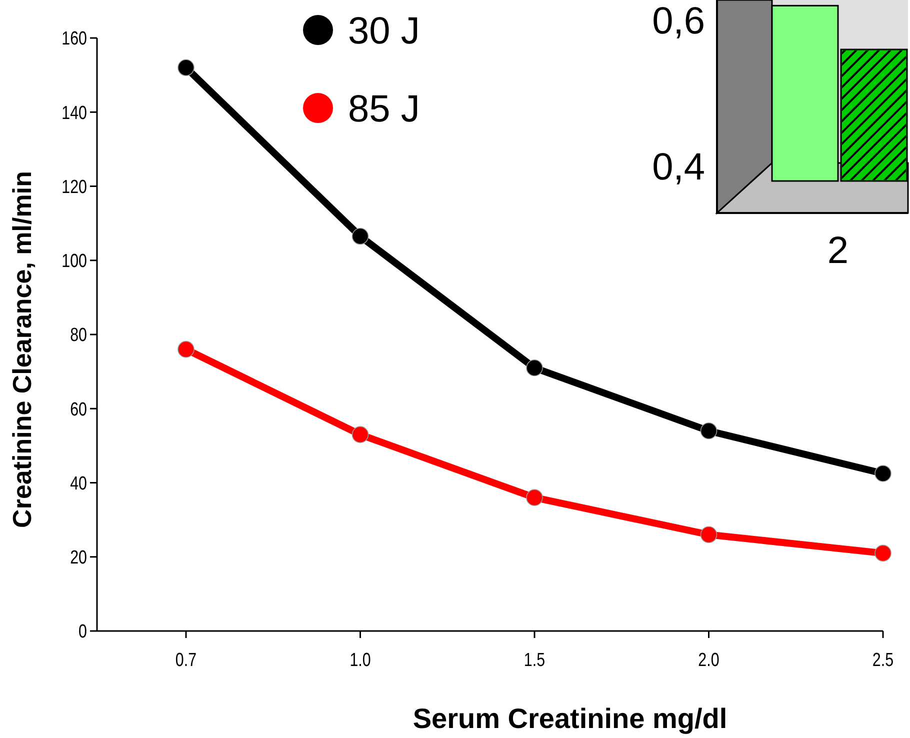 This screenshot has height=738, width=910. What do you see at coordinates (384, 109) in the screenshot?
I see `legend-label: 85 J` at bounding box center [384, 109].